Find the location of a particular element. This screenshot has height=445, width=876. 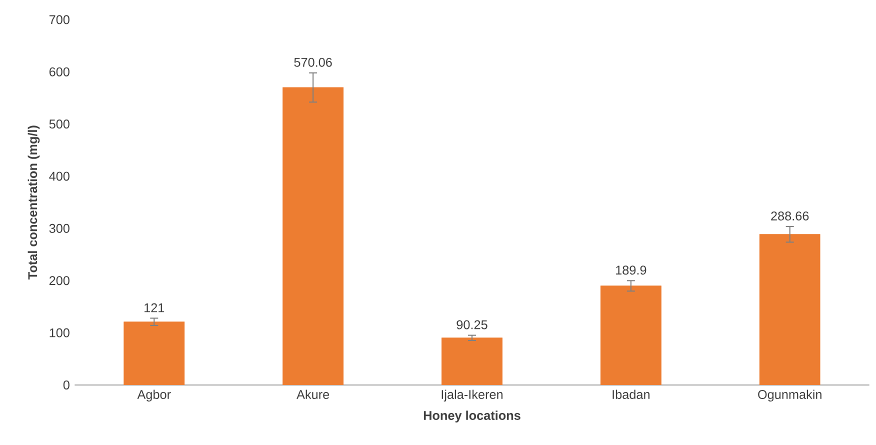

y-tick-label: 200 is located at coordinates (59, 281).